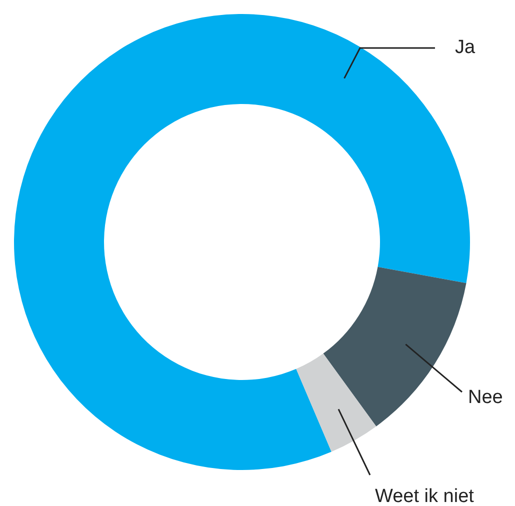 This screenshot has height=506, width=515. Describe the element at coordinates (465, 47) in the screenshot. I see `slice-label: Ja` at that location.